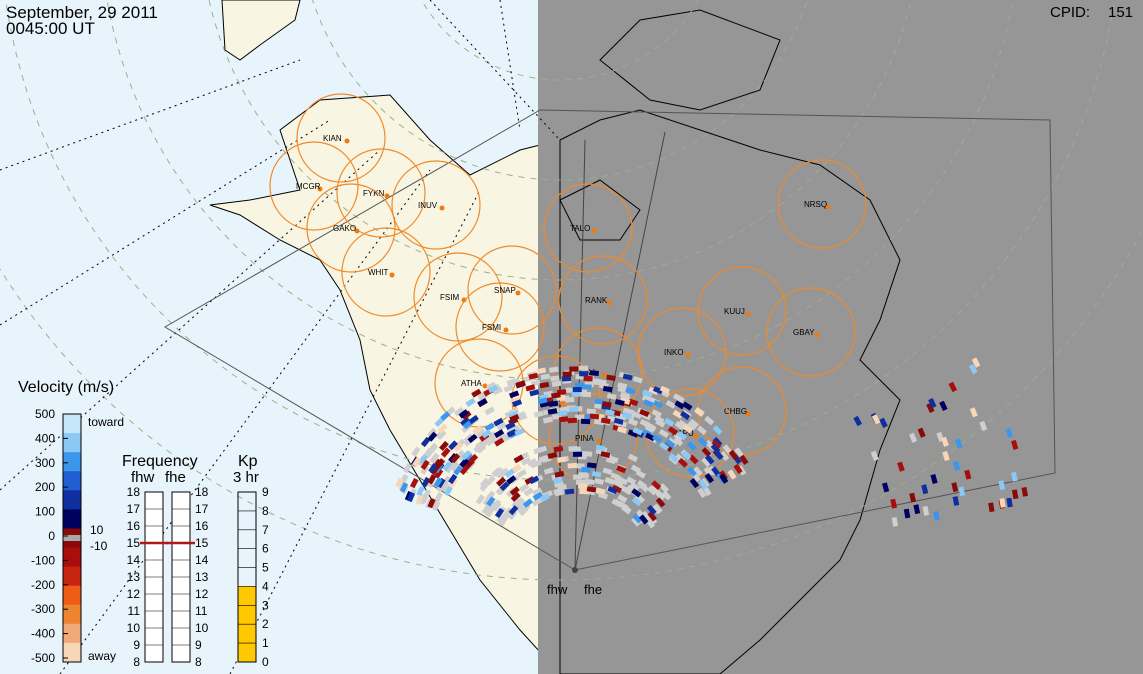 The height and width of the screenshot is (674, 1143). I want to click on velocity-threshold-neg: -10, so click(99, 546).